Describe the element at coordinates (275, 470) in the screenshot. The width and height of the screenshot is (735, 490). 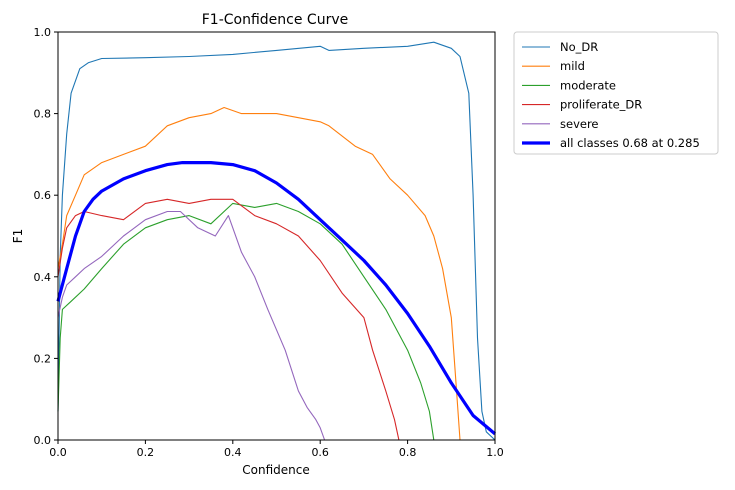
I see `x-axis-label: Confidence` at that location.